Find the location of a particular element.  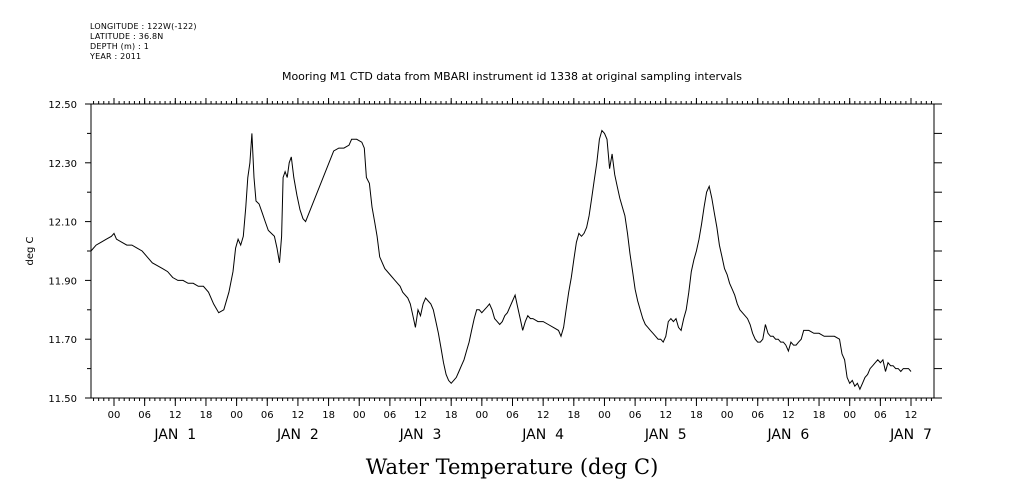

x-day-label: JAN 7 is located at coordinates (910, 435).